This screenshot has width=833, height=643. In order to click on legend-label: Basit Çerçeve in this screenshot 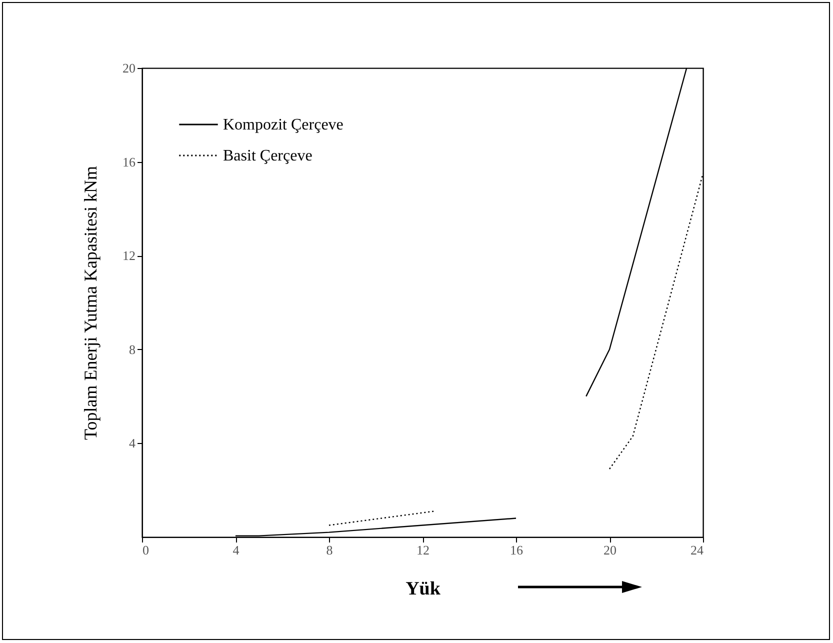, I will do `click(267, 156)`.